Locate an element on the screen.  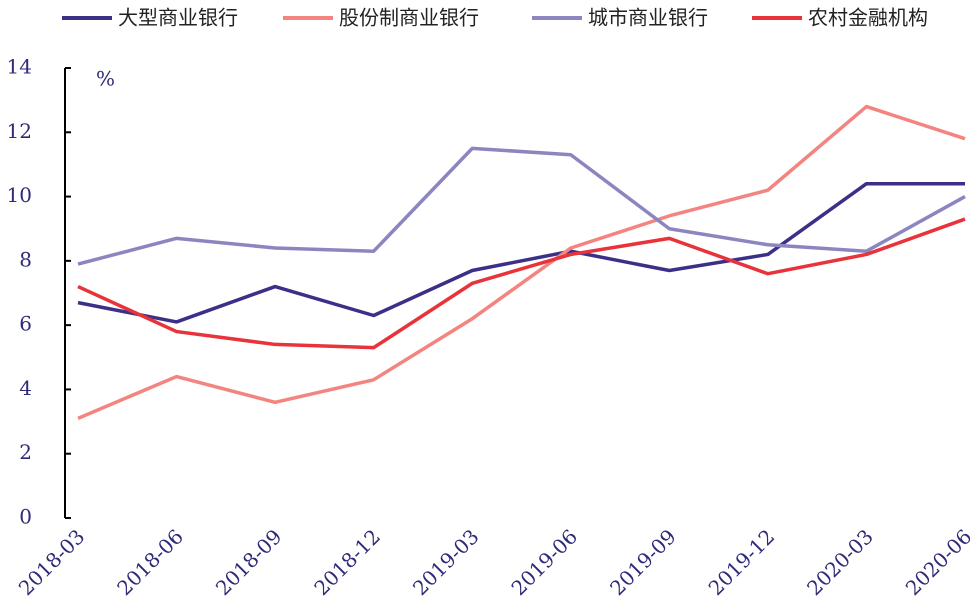
y-tick-label: 2 is located at coordinates (25, 452).